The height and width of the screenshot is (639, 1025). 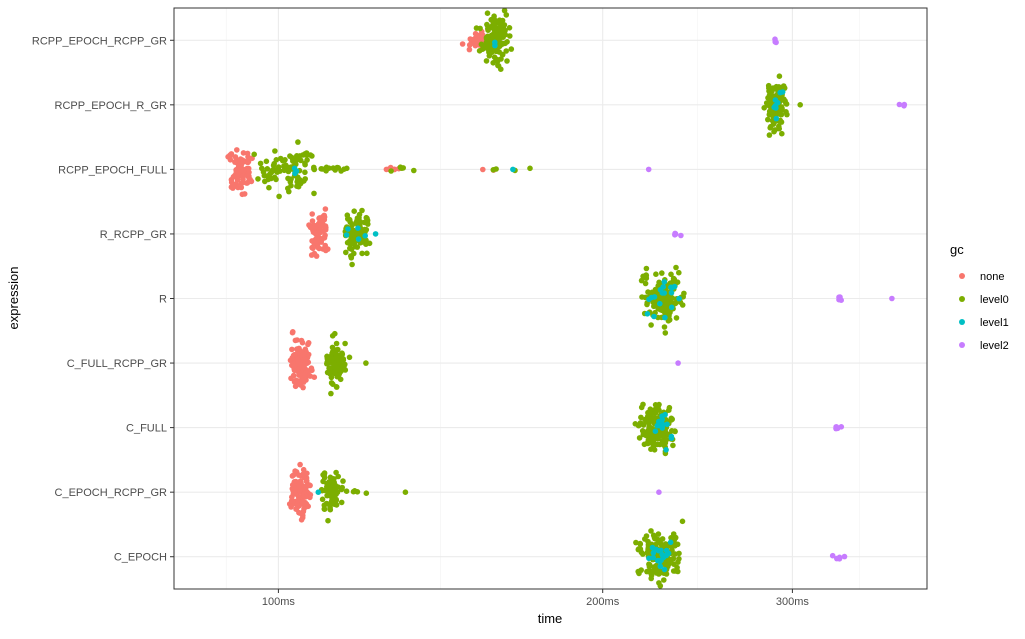 I want to click on legend-key-level2, so click(x=962, y=345).